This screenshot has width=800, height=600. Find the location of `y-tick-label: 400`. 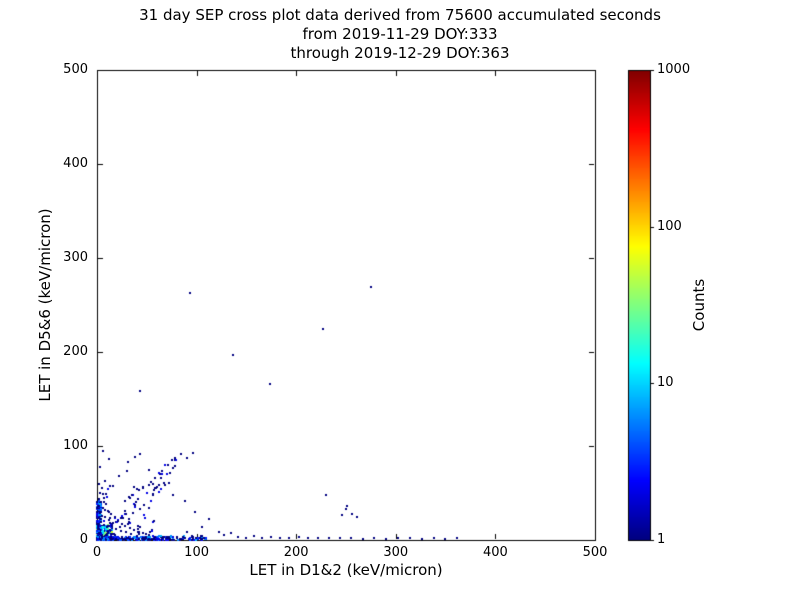

y-tick-label: 400 is located at coordinates (75, 163).